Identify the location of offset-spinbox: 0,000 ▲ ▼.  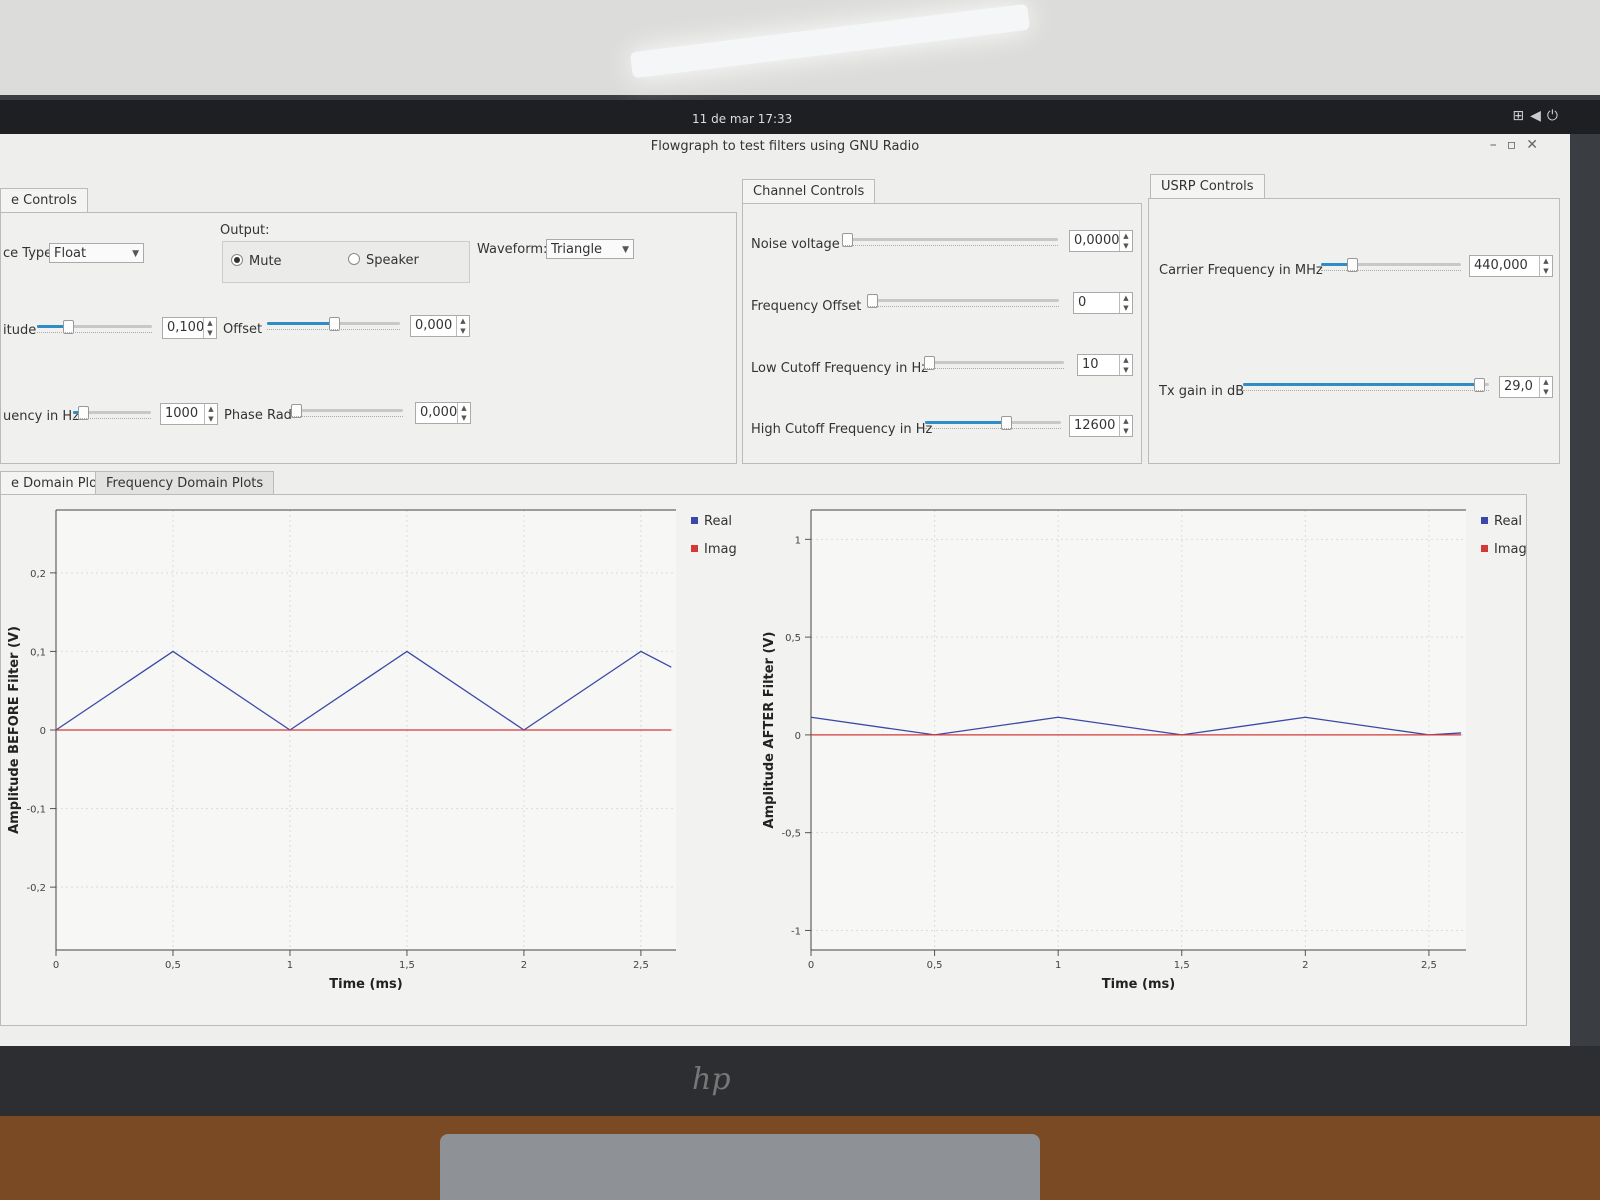
(440, 326).